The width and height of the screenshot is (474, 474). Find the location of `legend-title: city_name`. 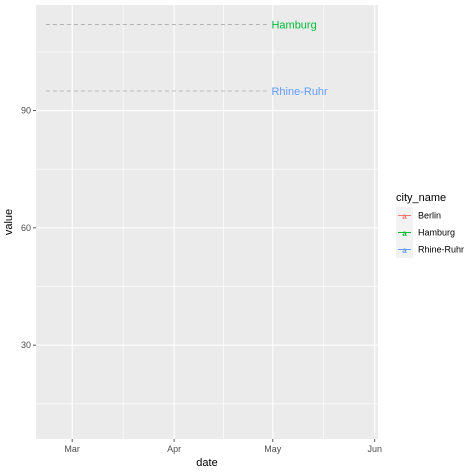

legend-title: city_name is located at coordinates (421, 198).